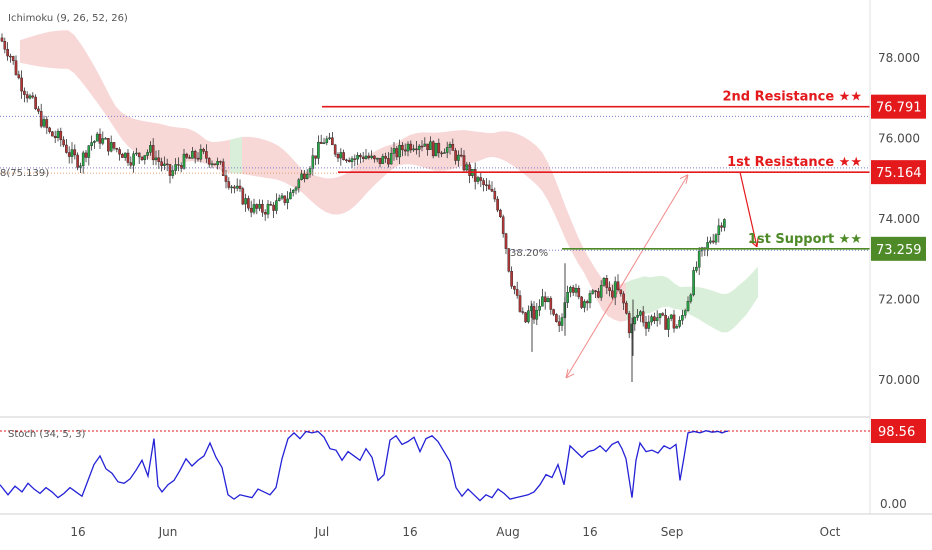  I want to click on price-axis: 78.000 76.000 74.000 72.000 70.000, so click(899, 219).